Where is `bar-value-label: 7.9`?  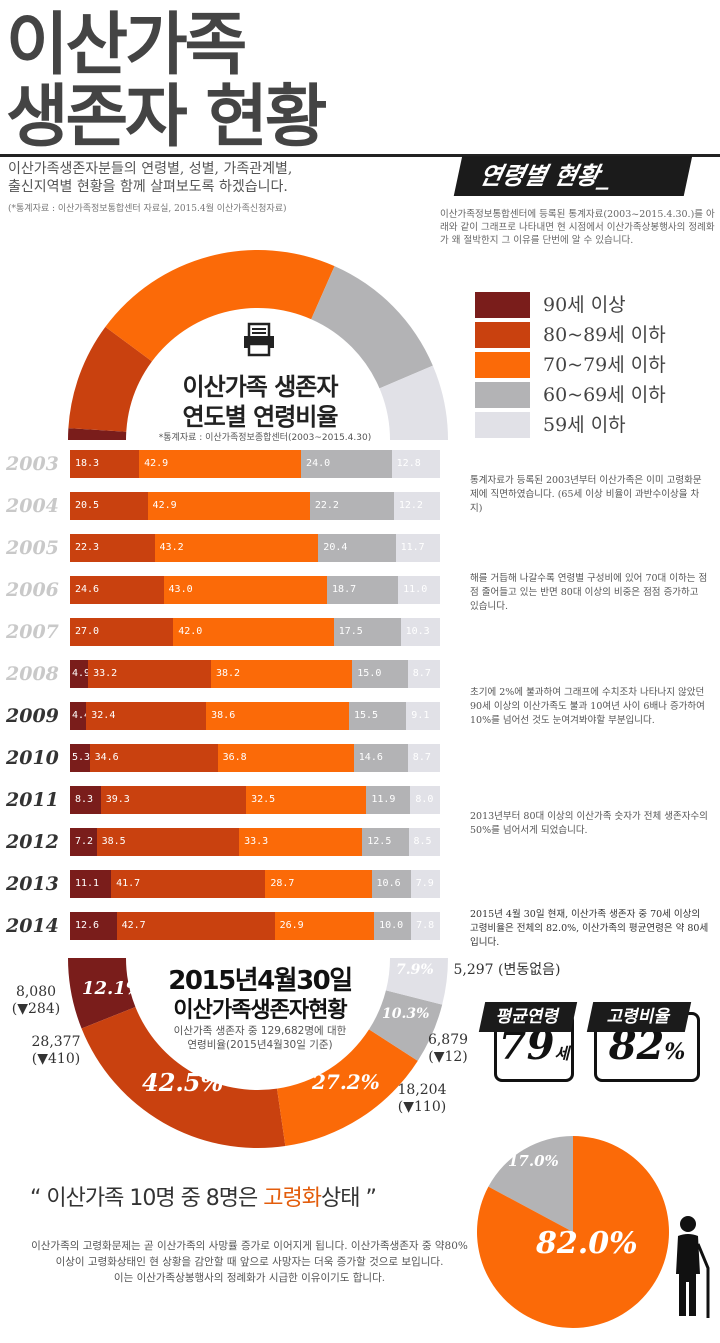
bar-value-label: 7.9 is located at coordinates (424, 883).